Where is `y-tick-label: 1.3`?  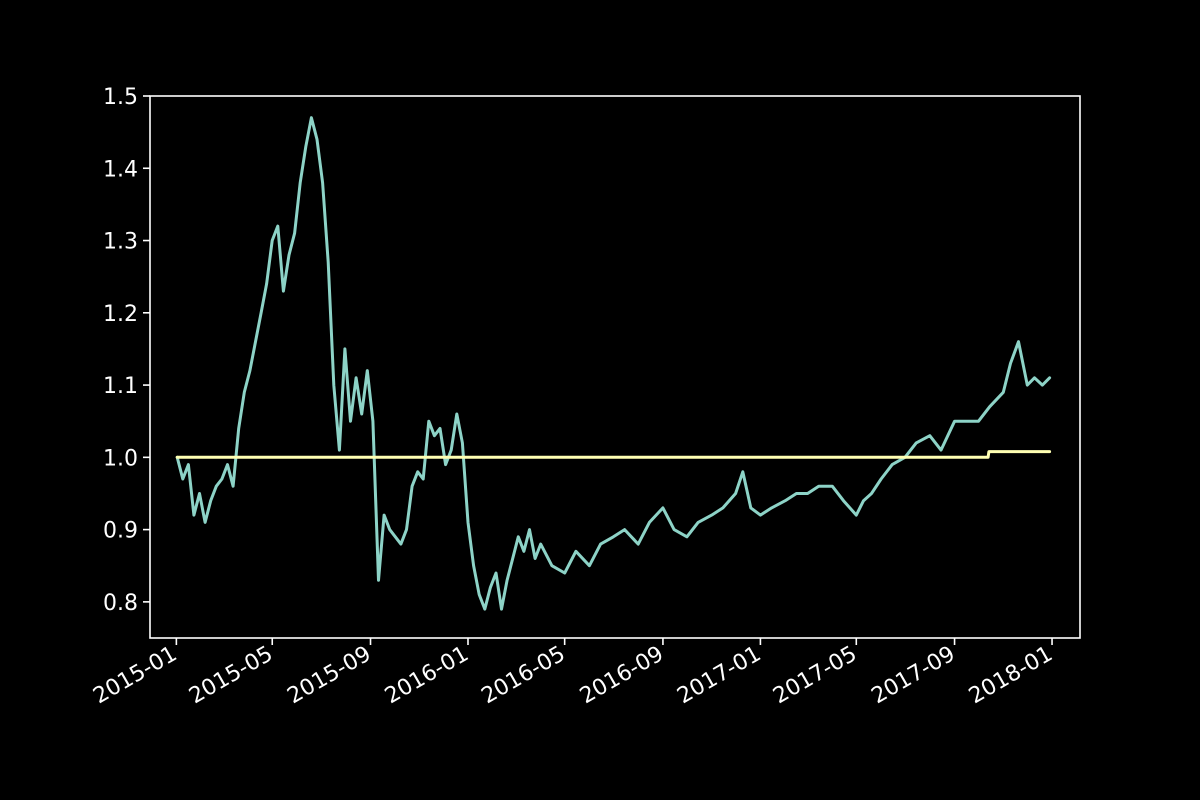
y-tick-label: 1.3 is located at coordinates (120, 242).